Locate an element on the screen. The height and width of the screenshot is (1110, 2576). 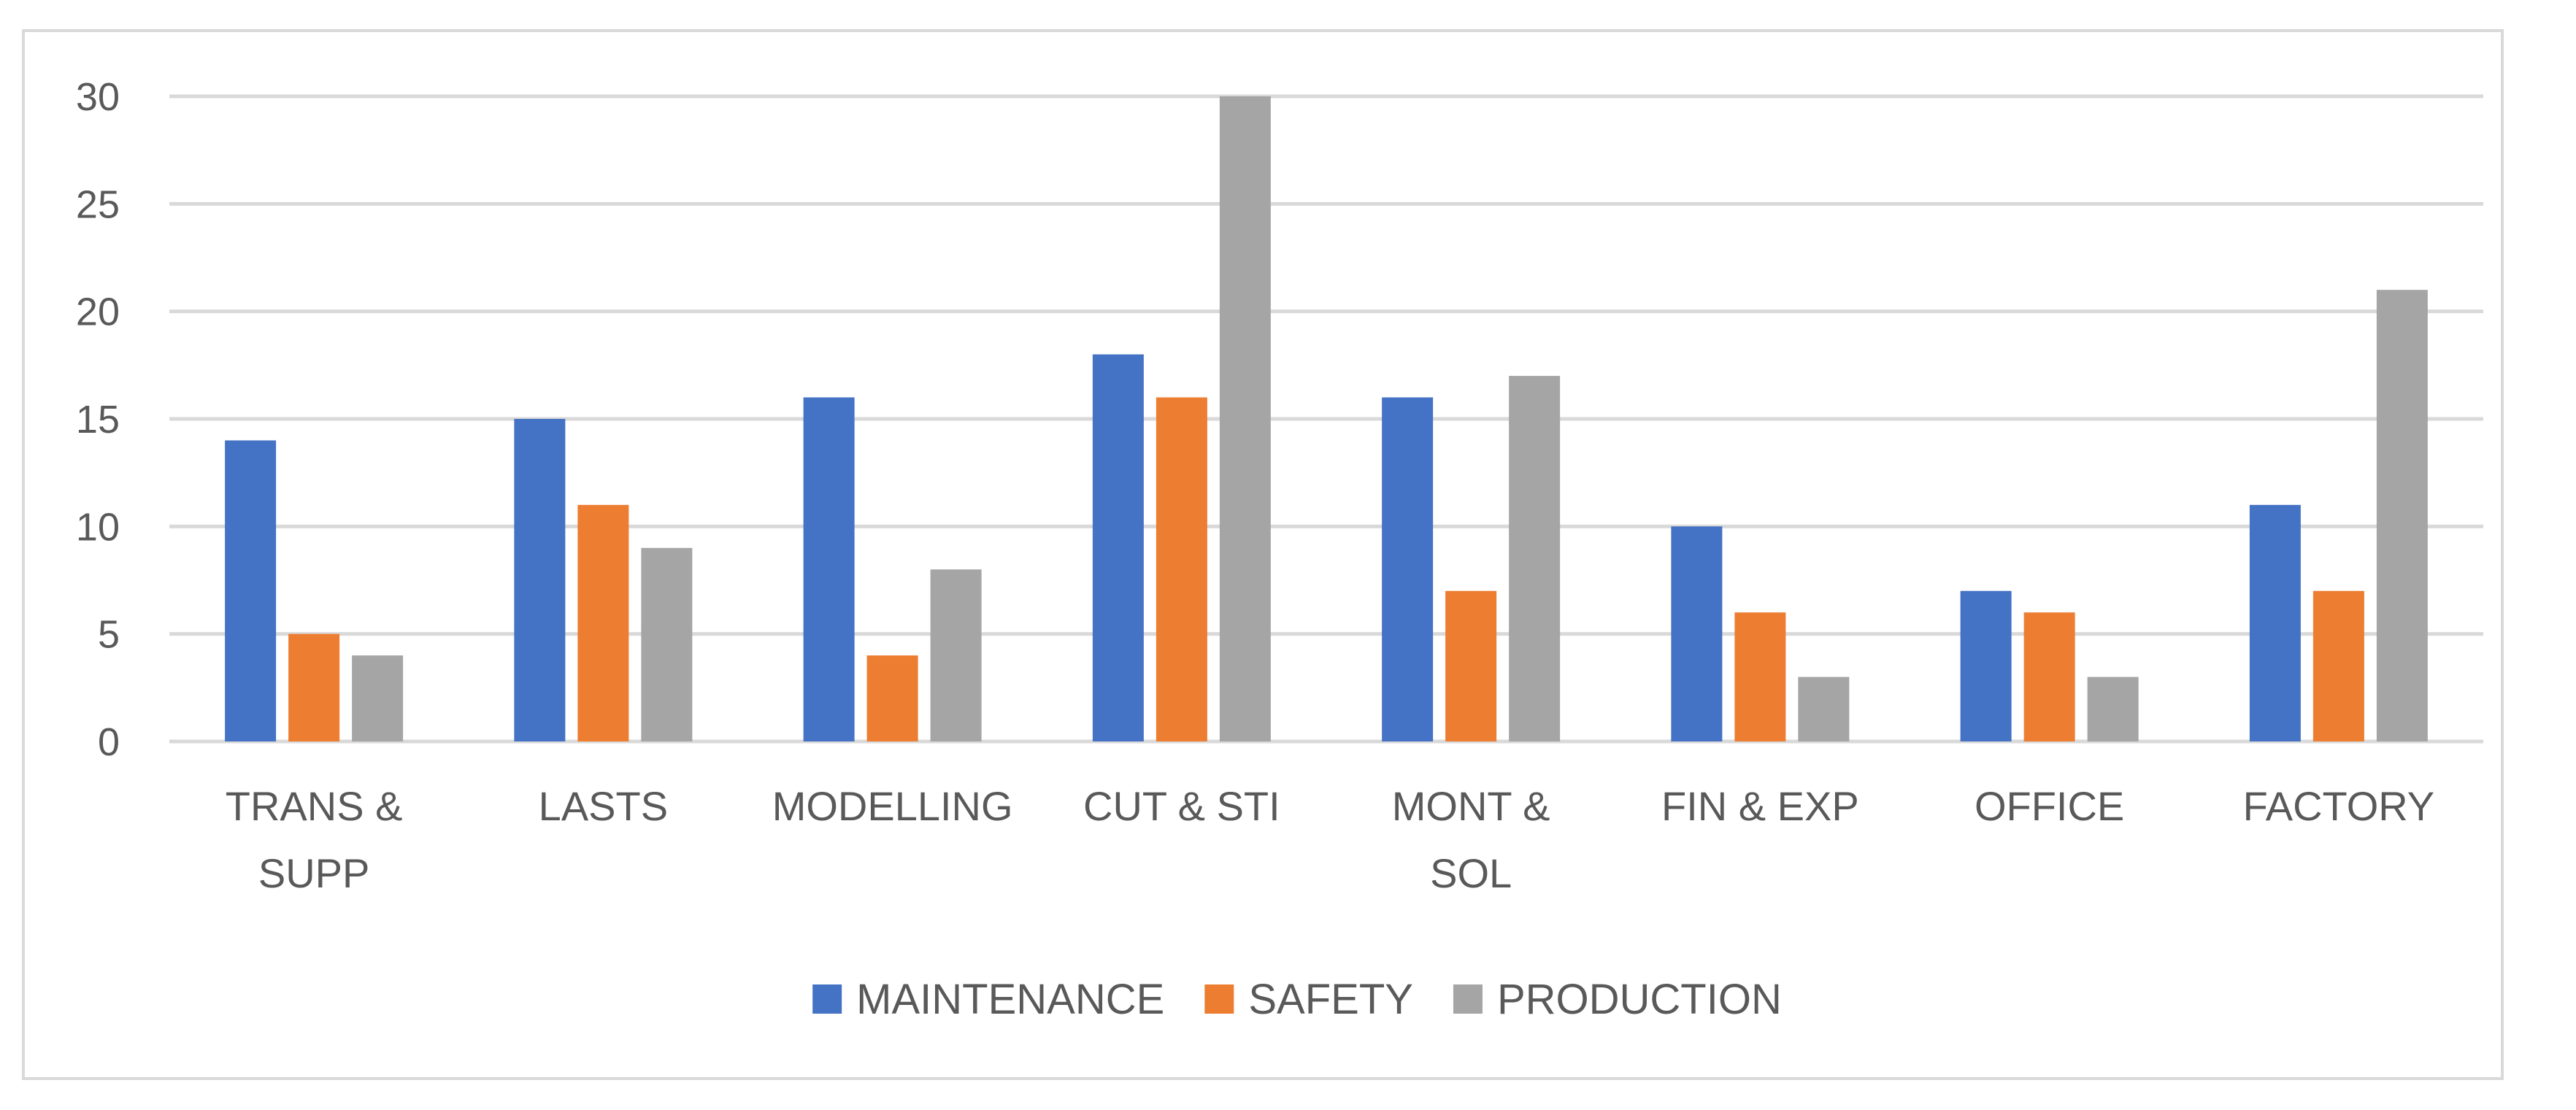
legend-swatch-maintenance is located at coordinates (827, 999).